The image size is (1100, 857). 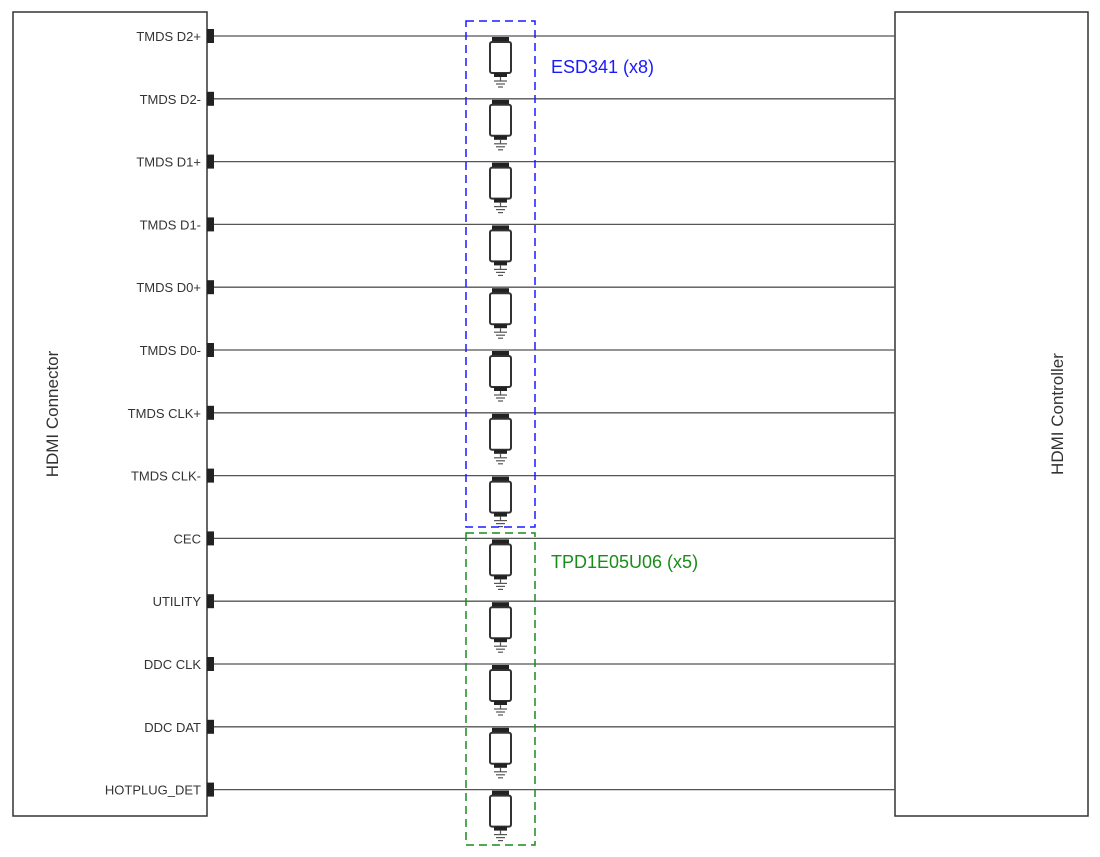 I want to click on tpd1e05u06-label: TPD1E05U06 (x5), so click(x=624, y=562).